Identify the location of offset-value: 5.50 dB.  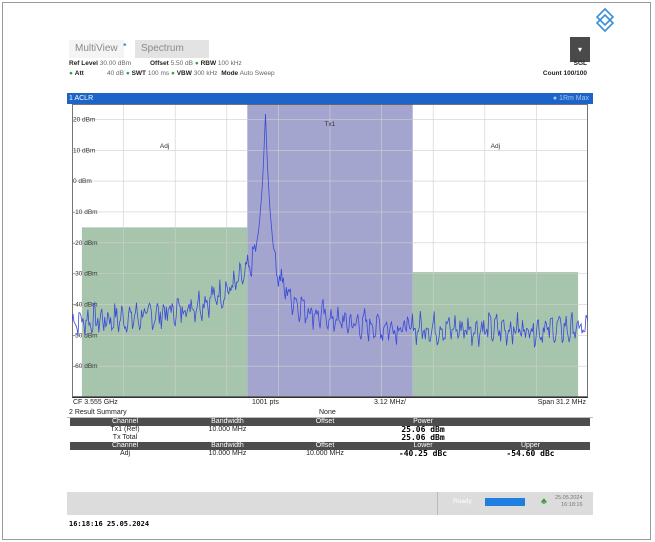
(182, 63).